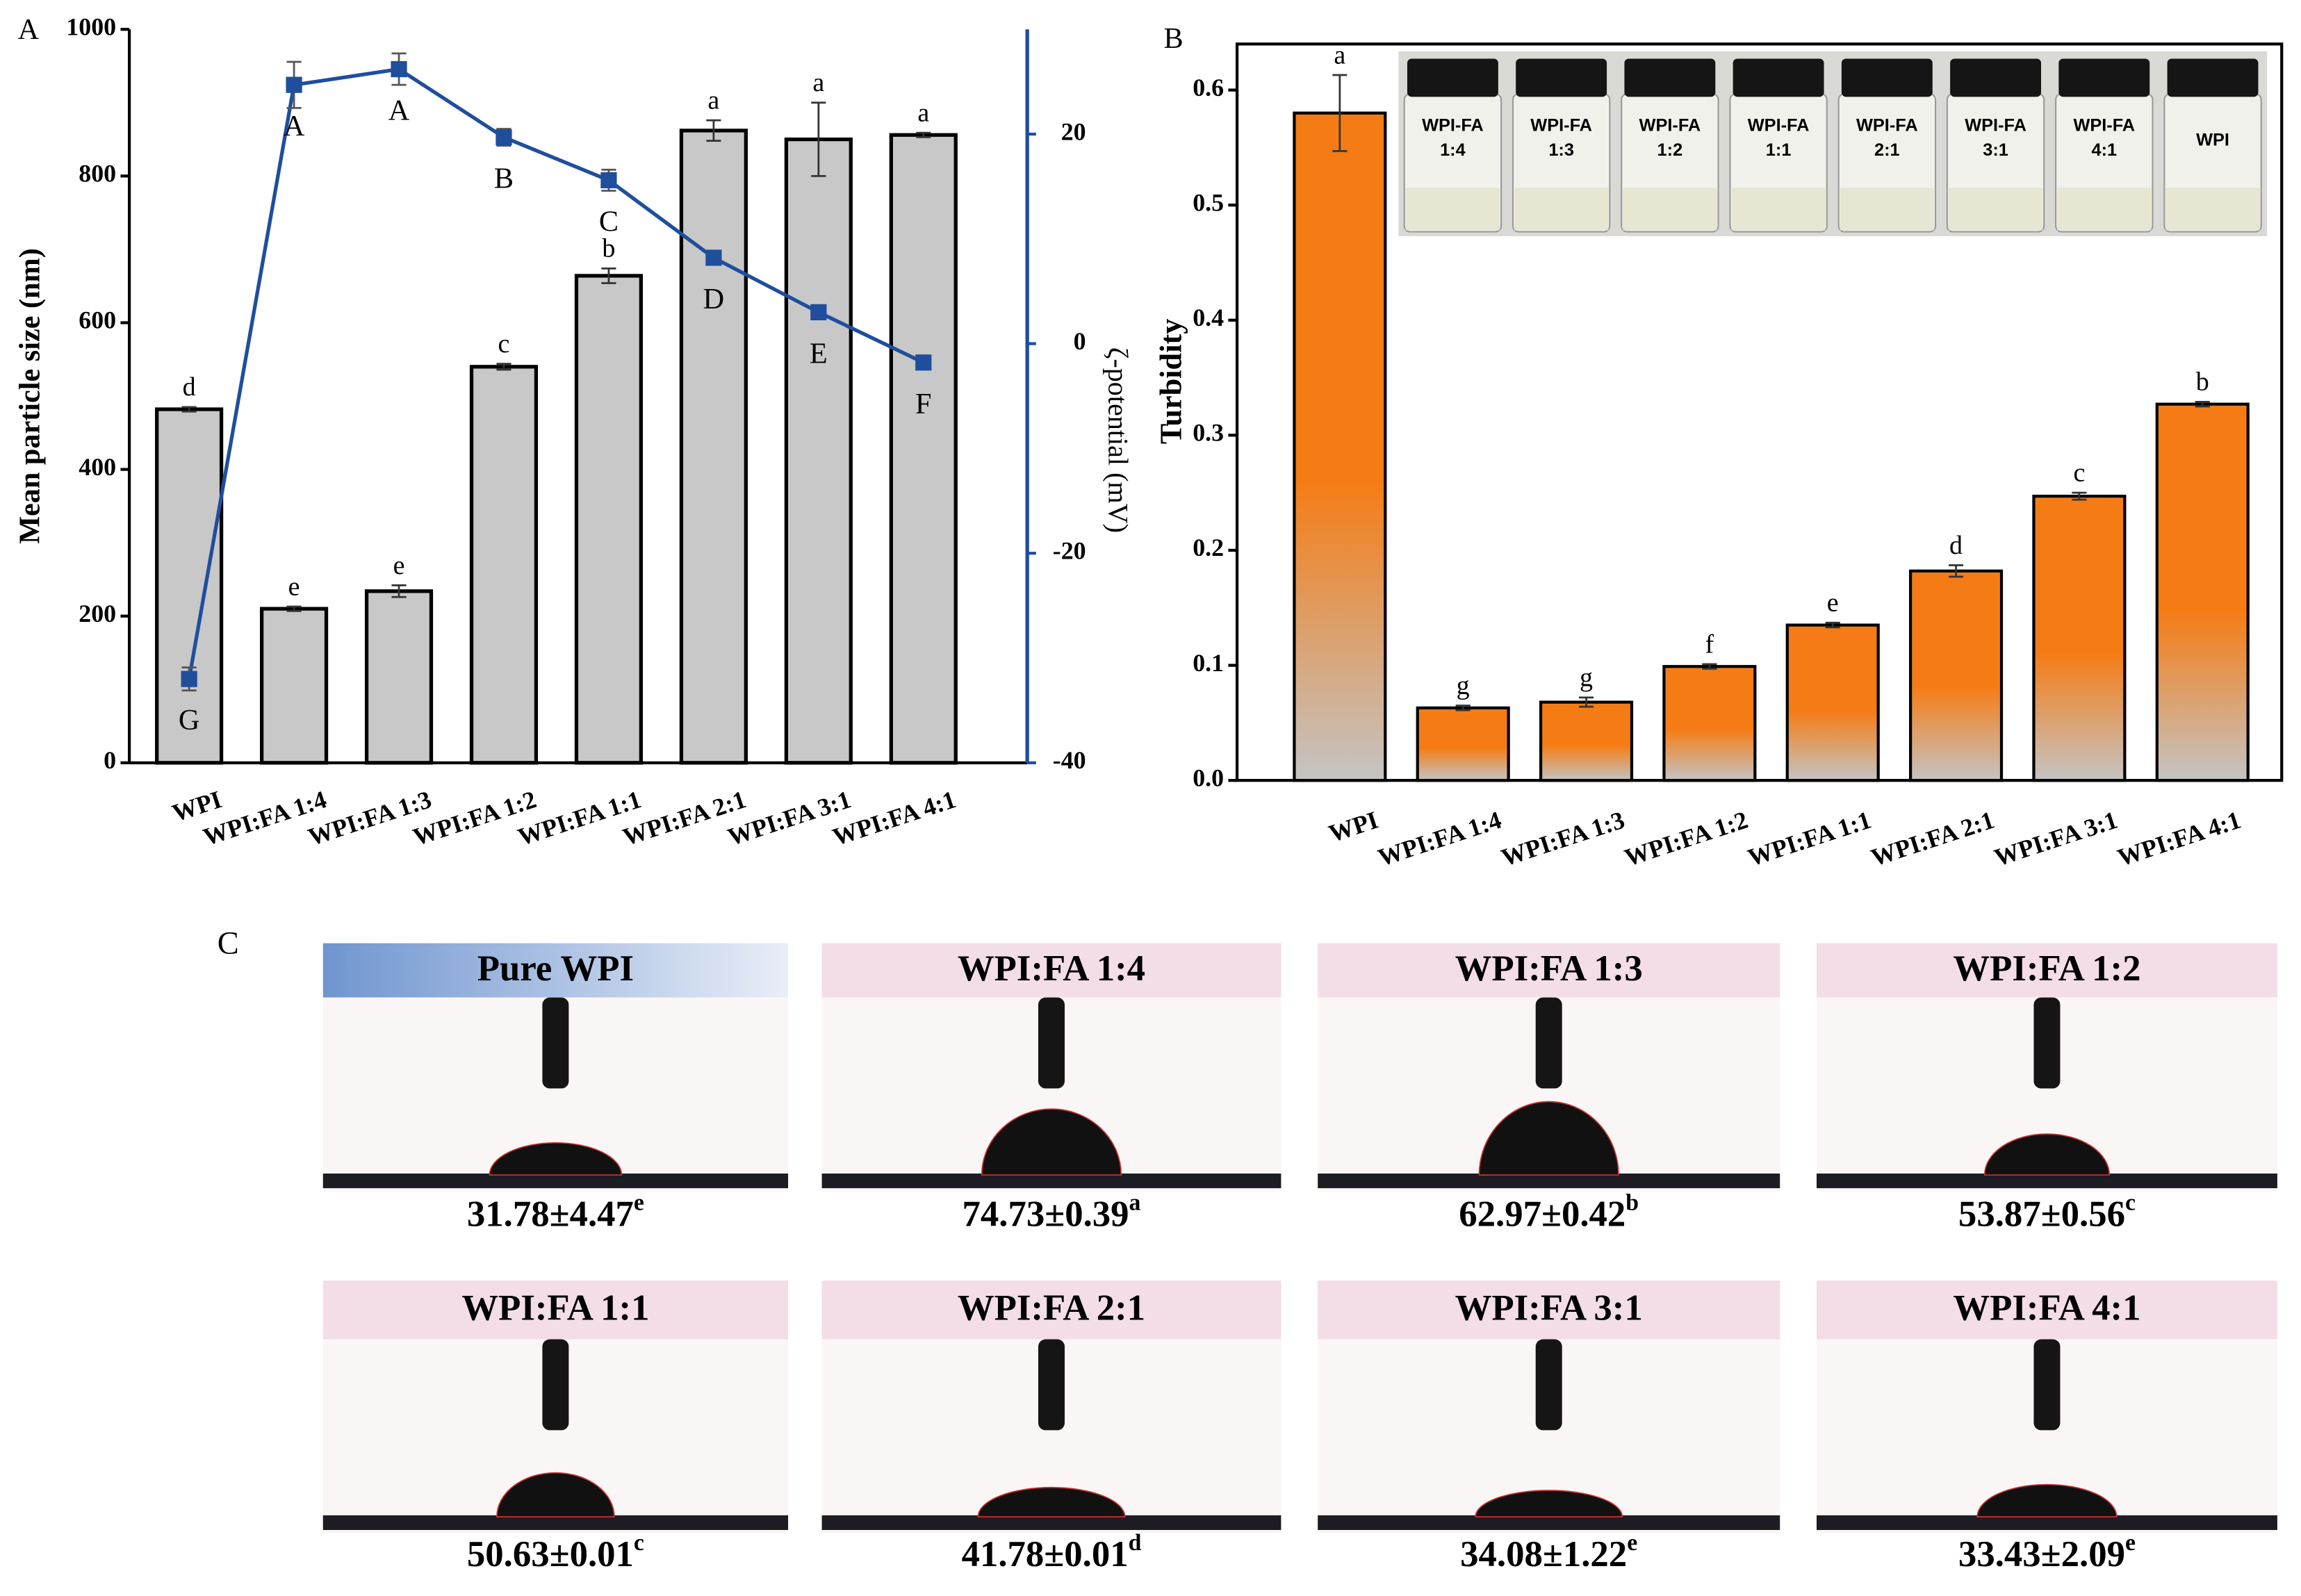 This screenshot has width=2301, height=1596. Describe the element at coordinates (2212, 139) in the screenshot. I see `vial-label: WPI` at that location.